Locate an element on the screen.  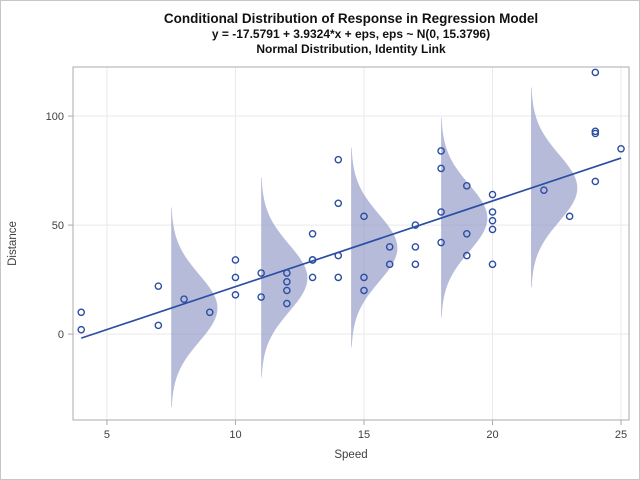
x-tick-label: 25 is located at coordinates (621, 435).